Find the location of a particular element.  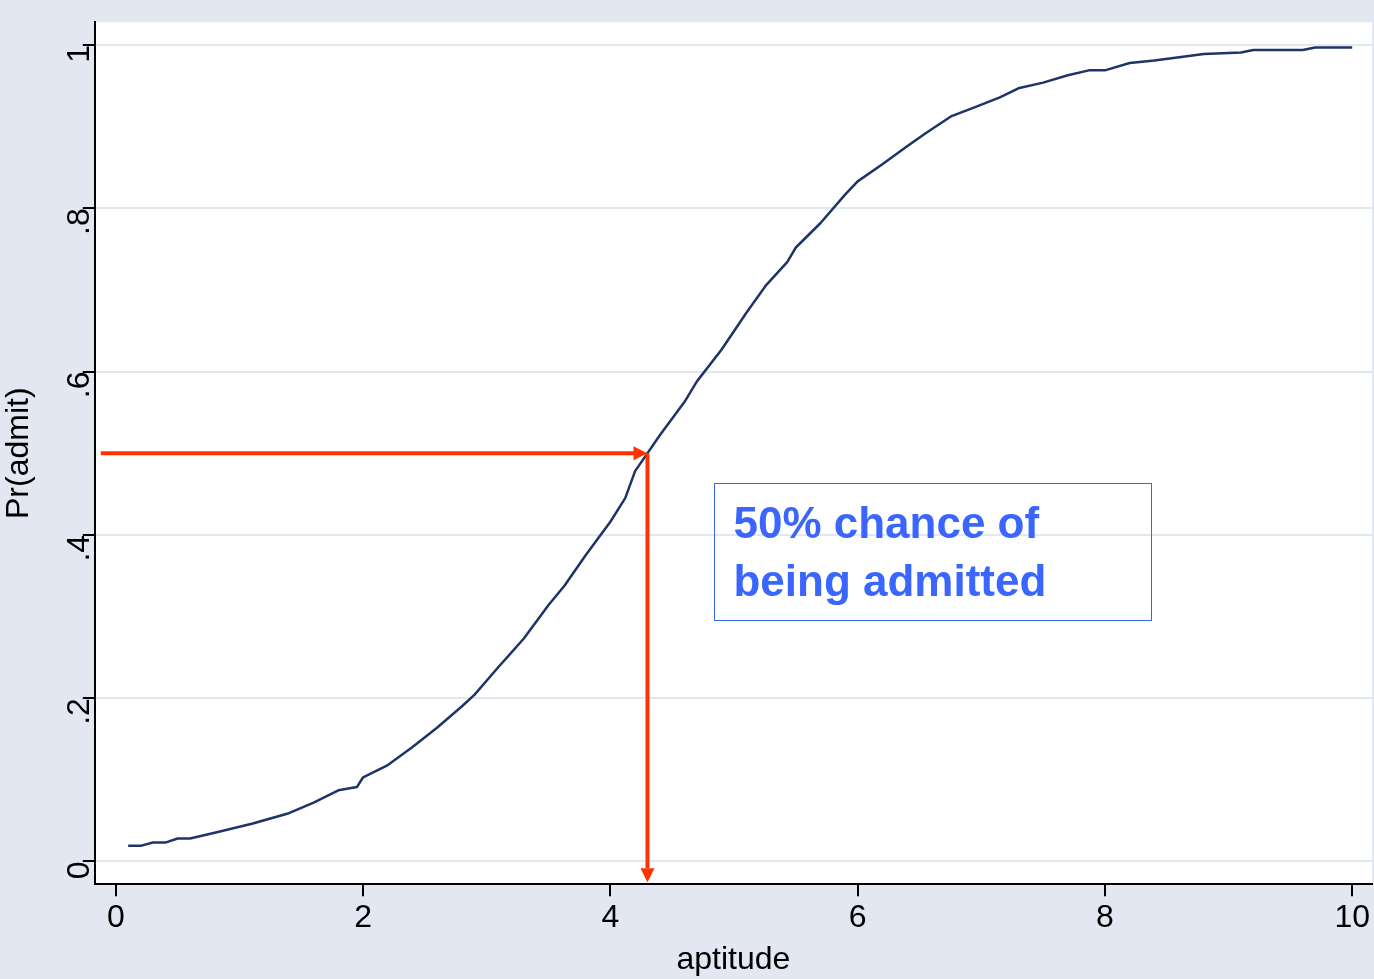

x-tick-label: 6 is located at coordinates (857, 916).